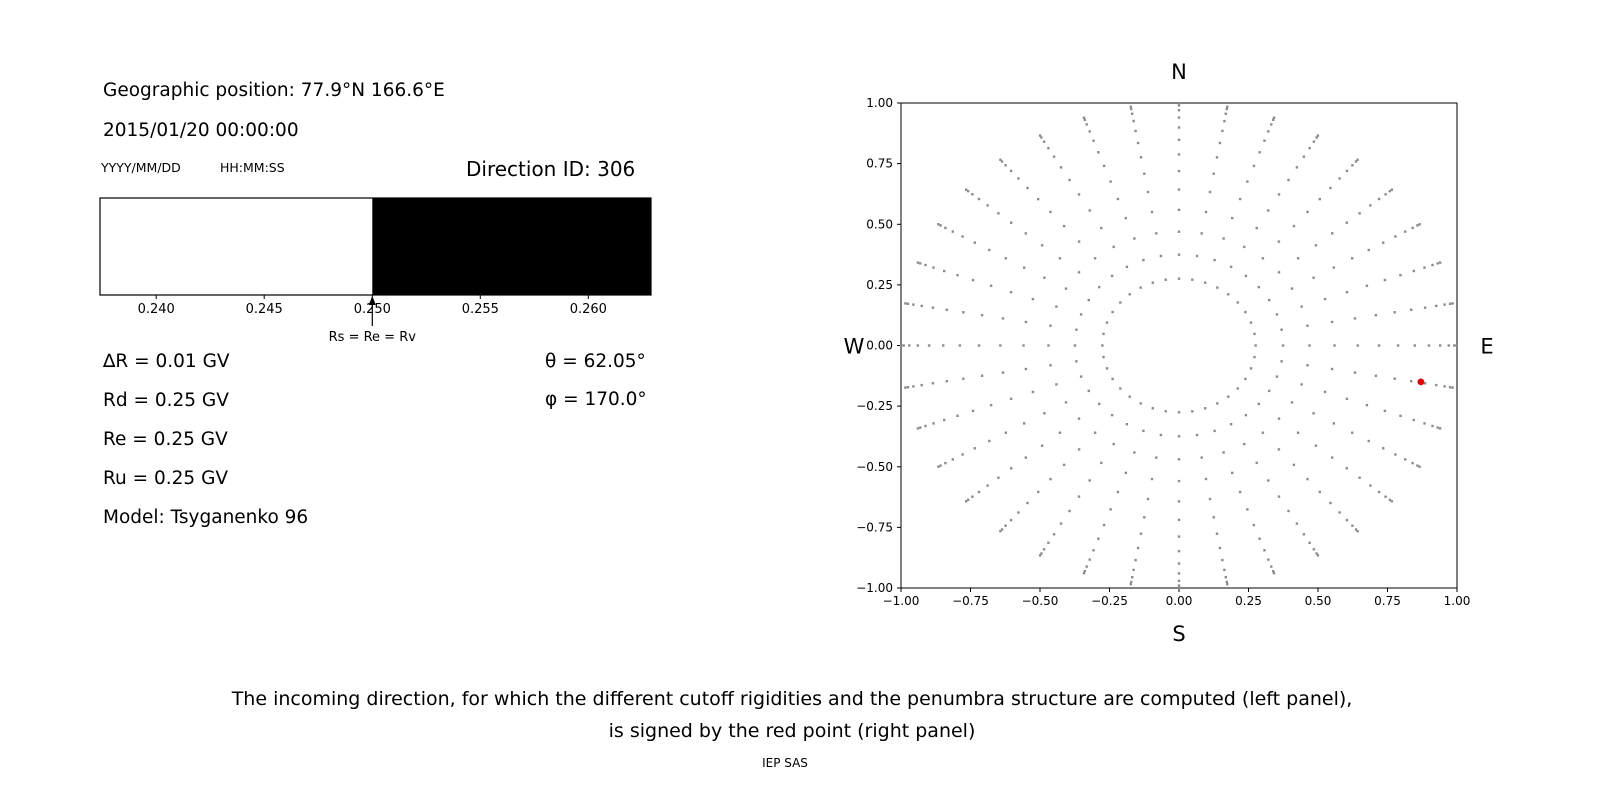  I want to click on x-tick-label: −0.50, so click(1040, 601).